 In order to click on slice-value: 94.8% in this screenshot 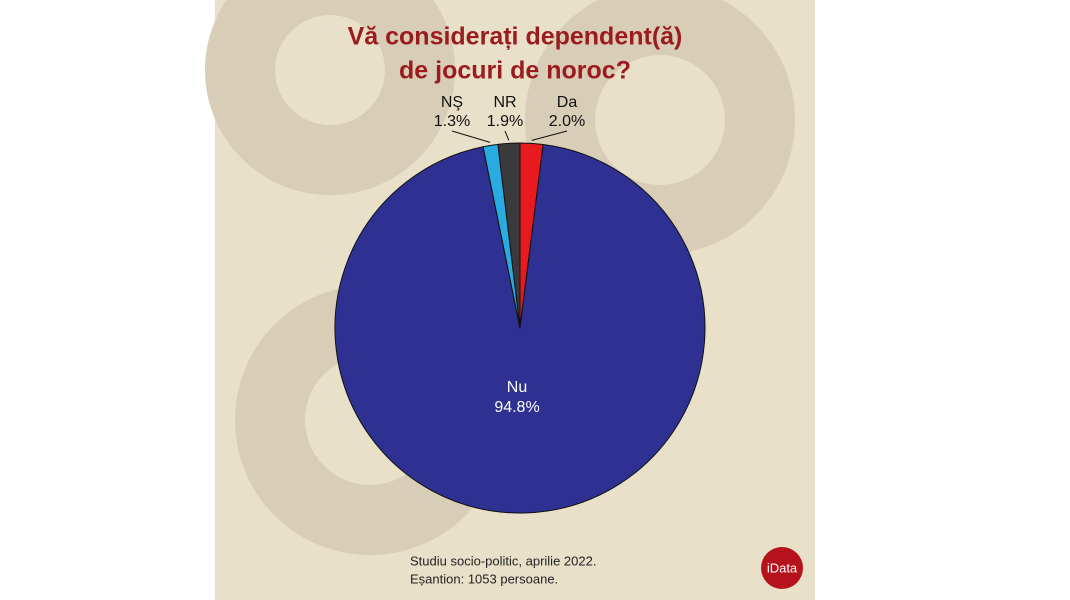, I will do `click(516, 407)`.